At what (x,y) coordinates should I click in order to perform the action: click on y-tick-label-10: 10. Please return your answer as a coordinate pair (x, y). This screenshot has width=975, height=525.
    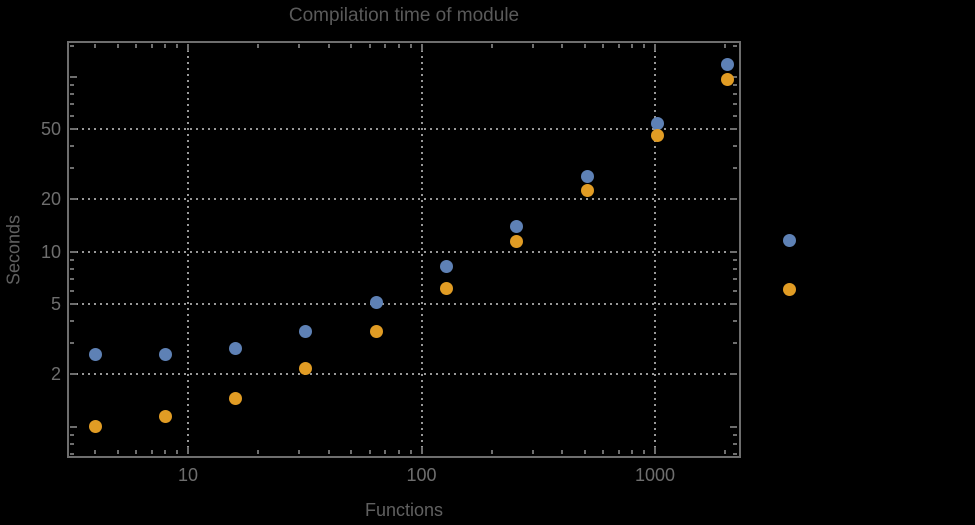
    Looking at the image, I should click on (50, 251).